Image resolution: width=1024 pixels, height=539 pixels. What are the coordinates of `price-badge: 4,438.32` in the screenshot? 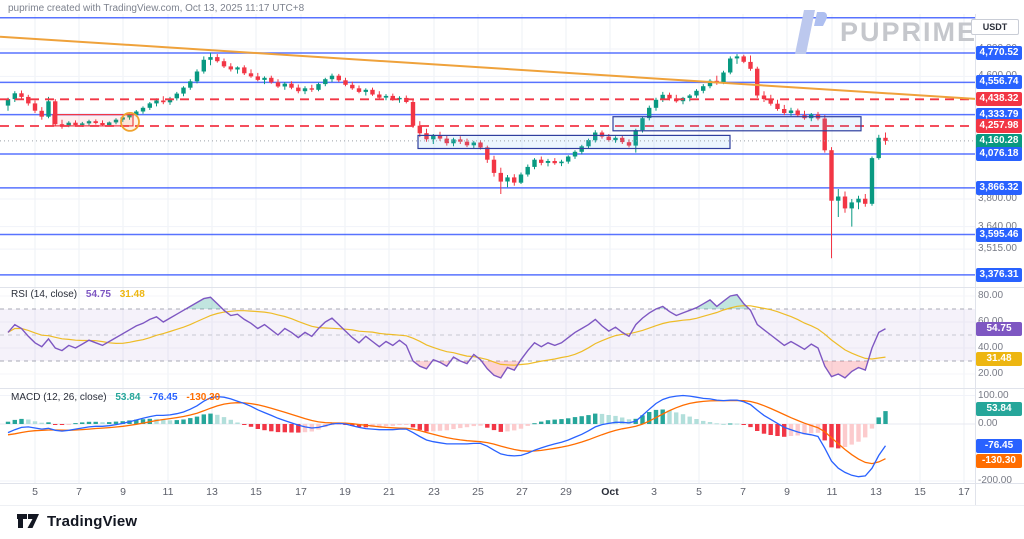 It's located at (999, 99).